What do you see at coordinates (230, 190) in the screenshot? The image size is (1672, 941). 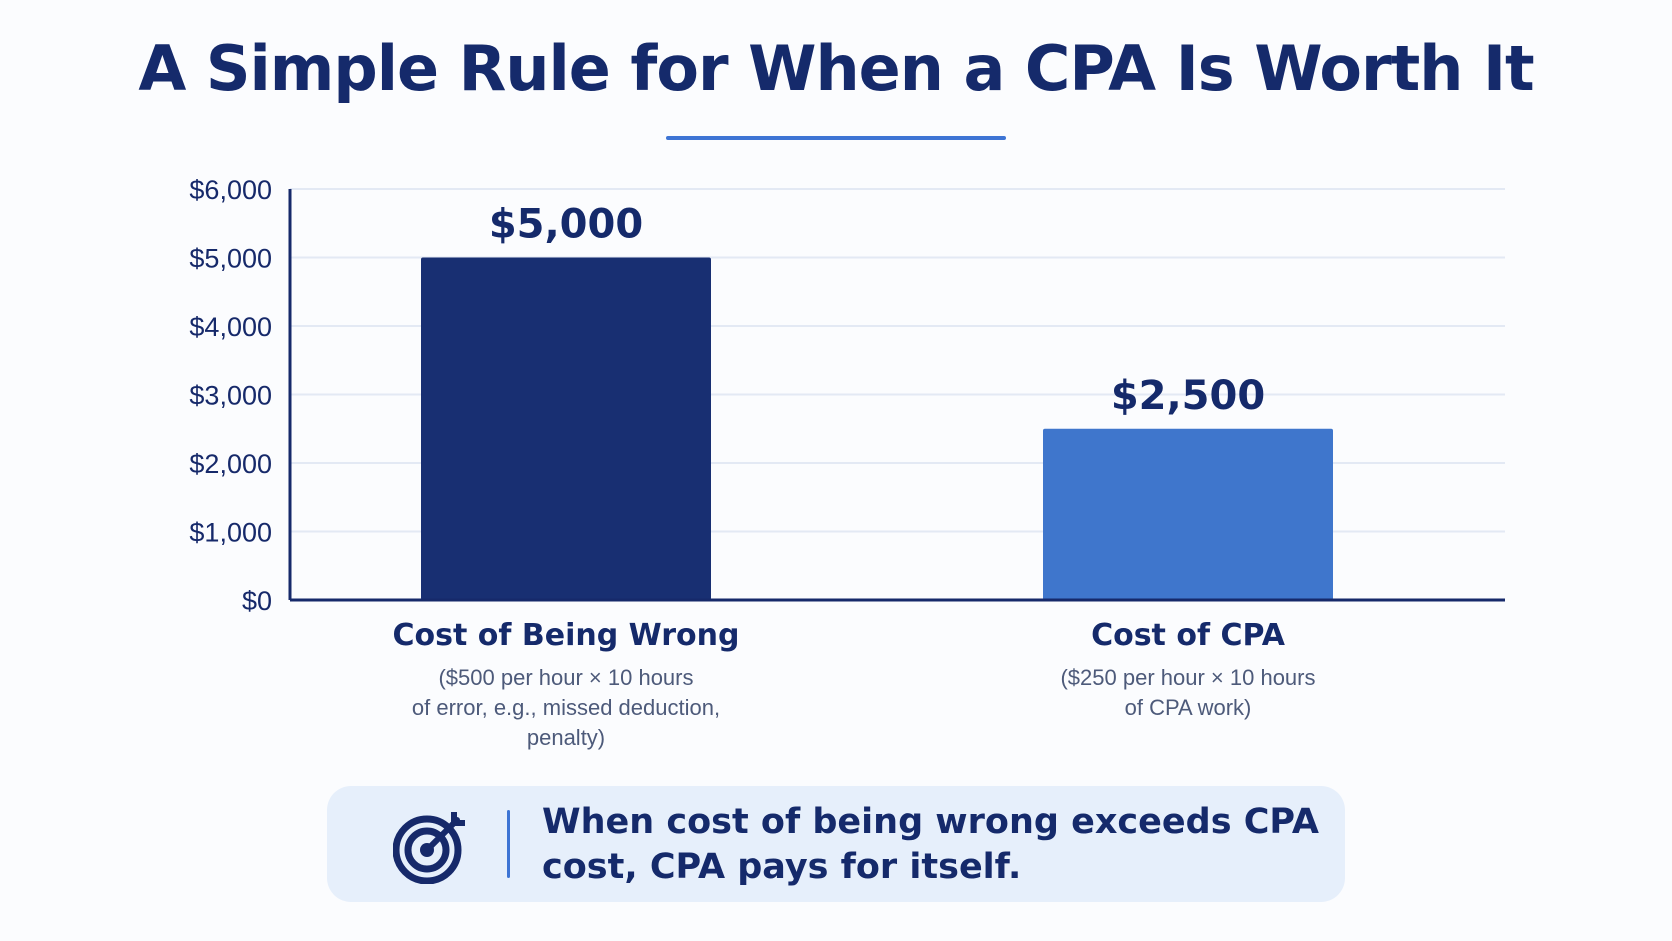 I see `y-tick-label: $6,000` at bounding box center [230, 190].